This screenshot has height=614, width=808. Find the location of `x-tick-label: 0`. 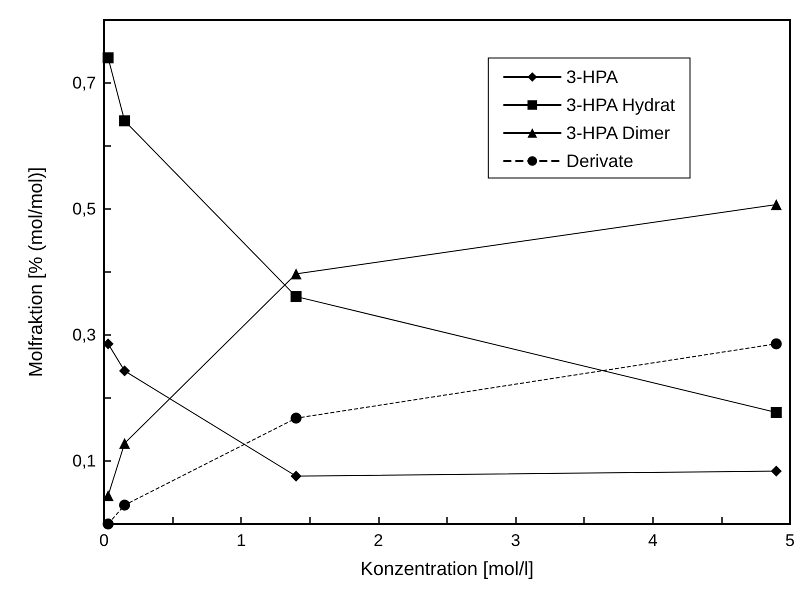

x-tick-label: 0 is located at coordinates (104, 540).